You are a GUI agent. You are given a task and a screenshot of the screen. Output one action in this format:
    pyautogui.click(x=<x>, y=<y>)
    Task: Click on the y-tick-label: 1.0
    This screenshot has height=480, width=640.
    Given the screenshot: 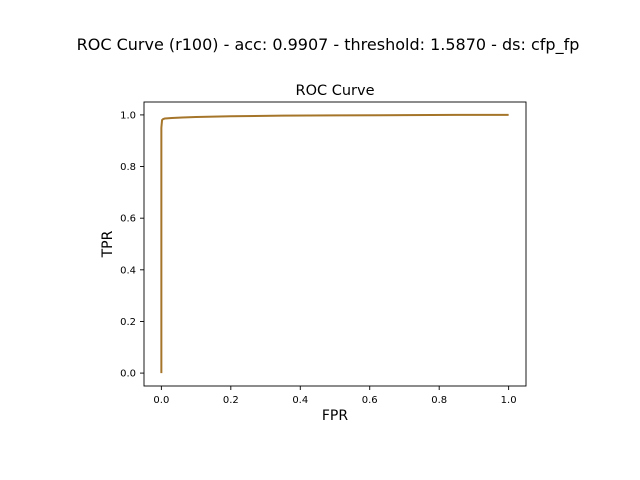 What is the action you would take?
    pyautogui.click(x=128, y=115)
    